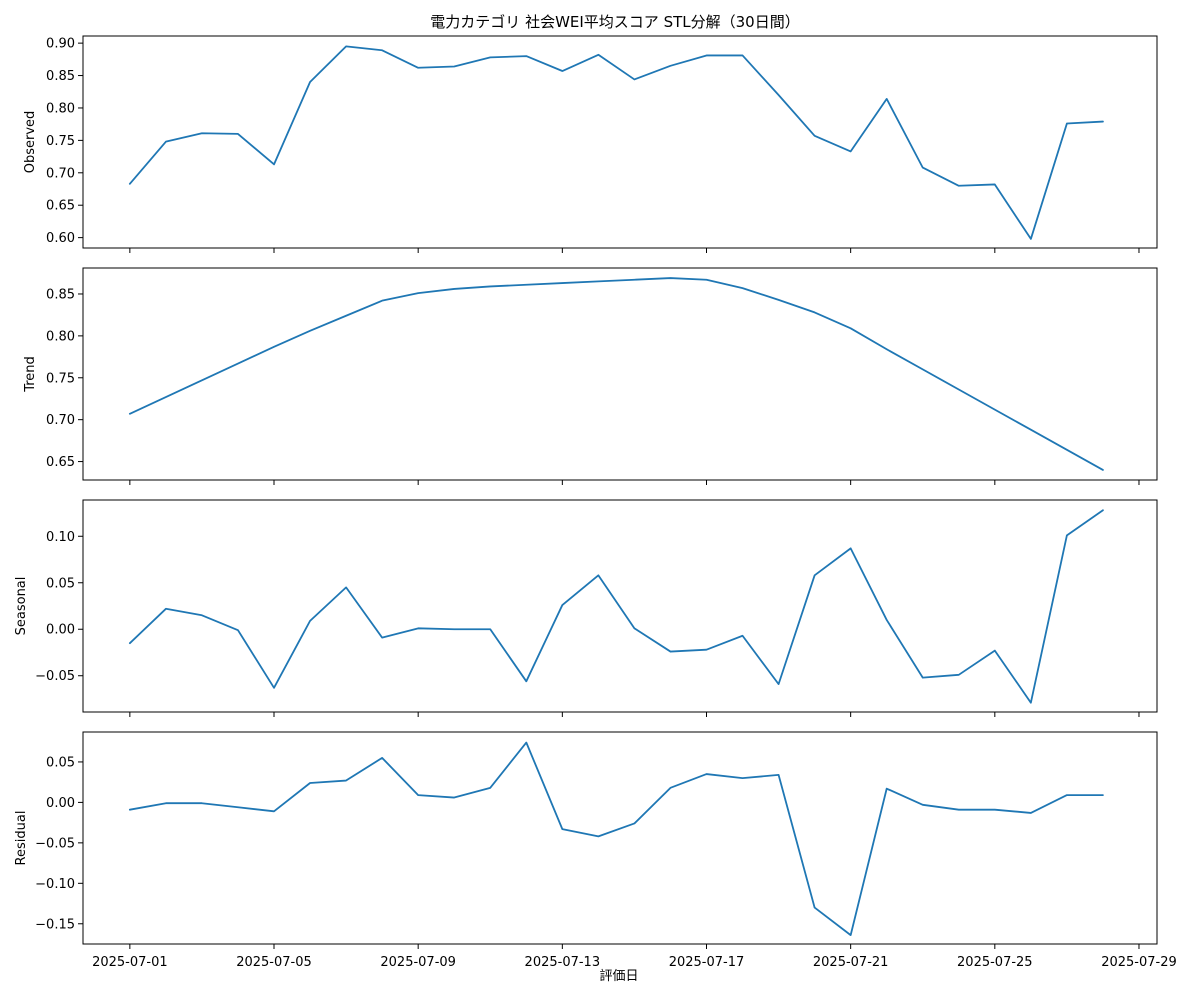  Describe the element at coordinates (30, 374) in the screenshot. I see `trend-y-axis-label: Trend` at that location.